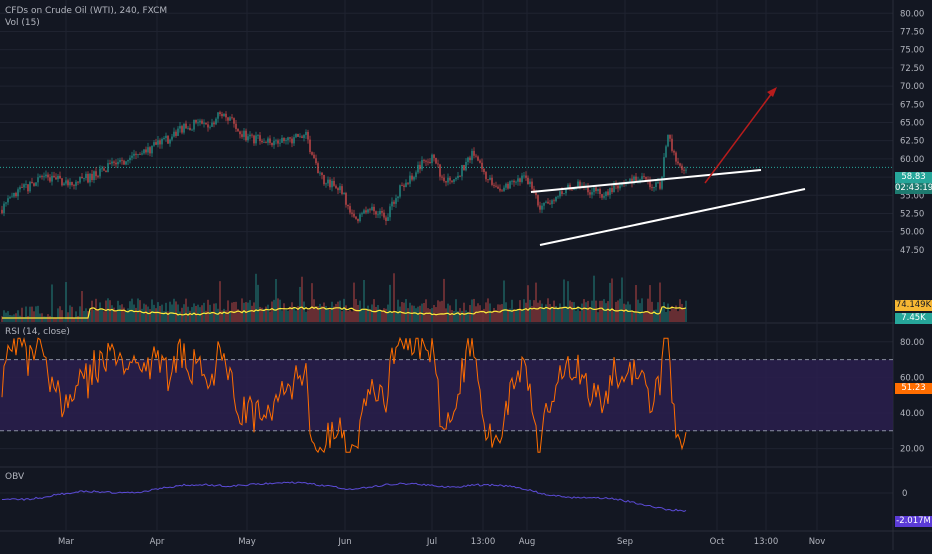 The height and width of the screenshot is (554, 932). I want to click on trendline-upper, so click(646, 181).